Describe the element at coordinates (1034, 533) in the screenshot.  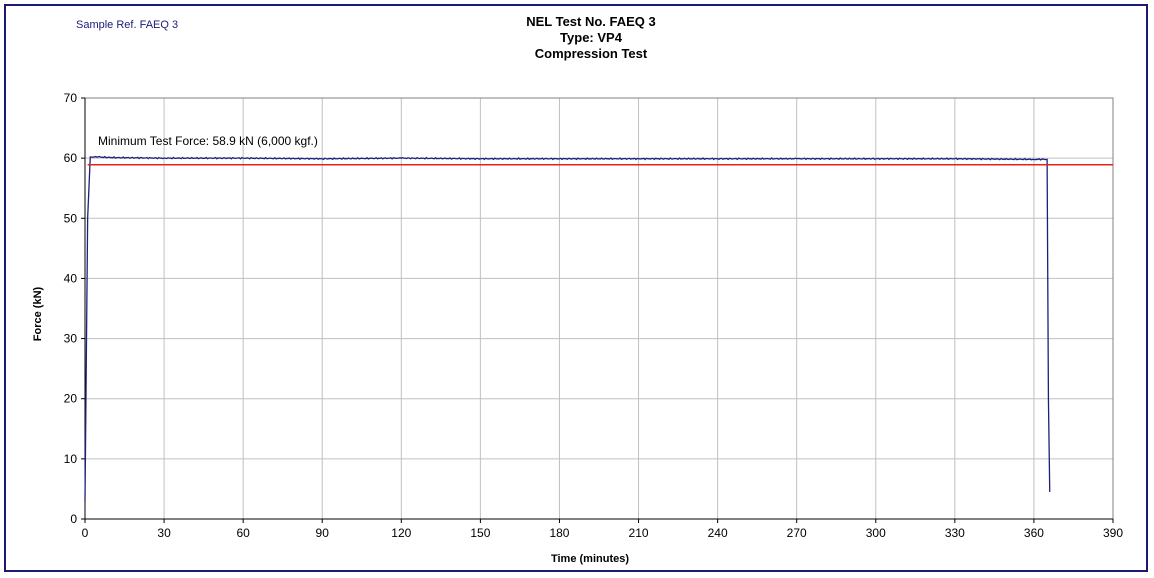
I see `x-tick-label: 360` at that location.